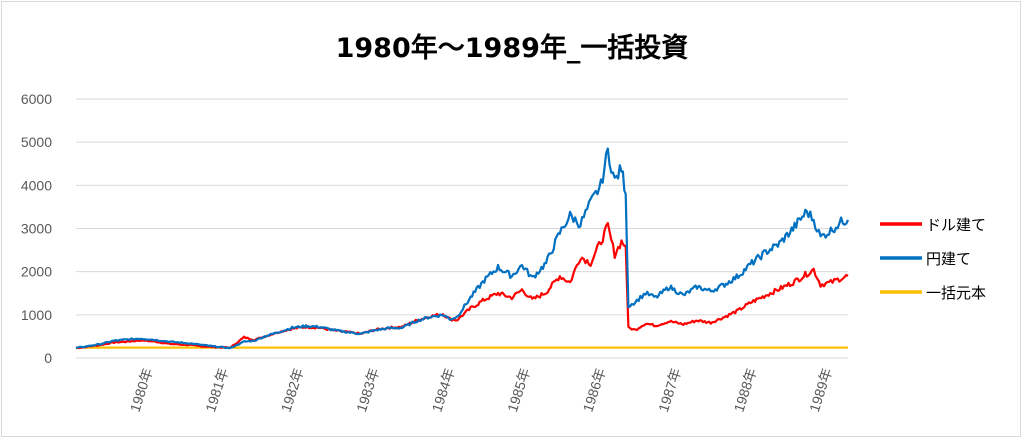  Describe the element at coordinates (36, 185) in the screenshot. I see `y-tick-label: 4000` at that location.